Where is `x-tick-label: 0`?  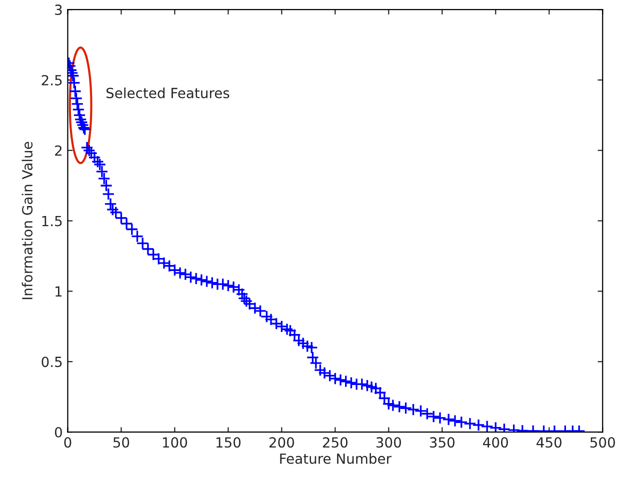 x-tick-label: 0 is located at coordinates (68, 442).